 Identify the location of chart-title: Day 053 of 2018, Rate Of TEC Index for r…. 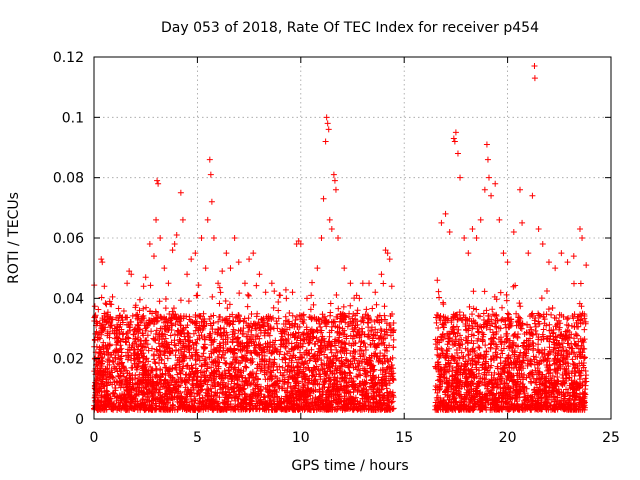
(350, 28).